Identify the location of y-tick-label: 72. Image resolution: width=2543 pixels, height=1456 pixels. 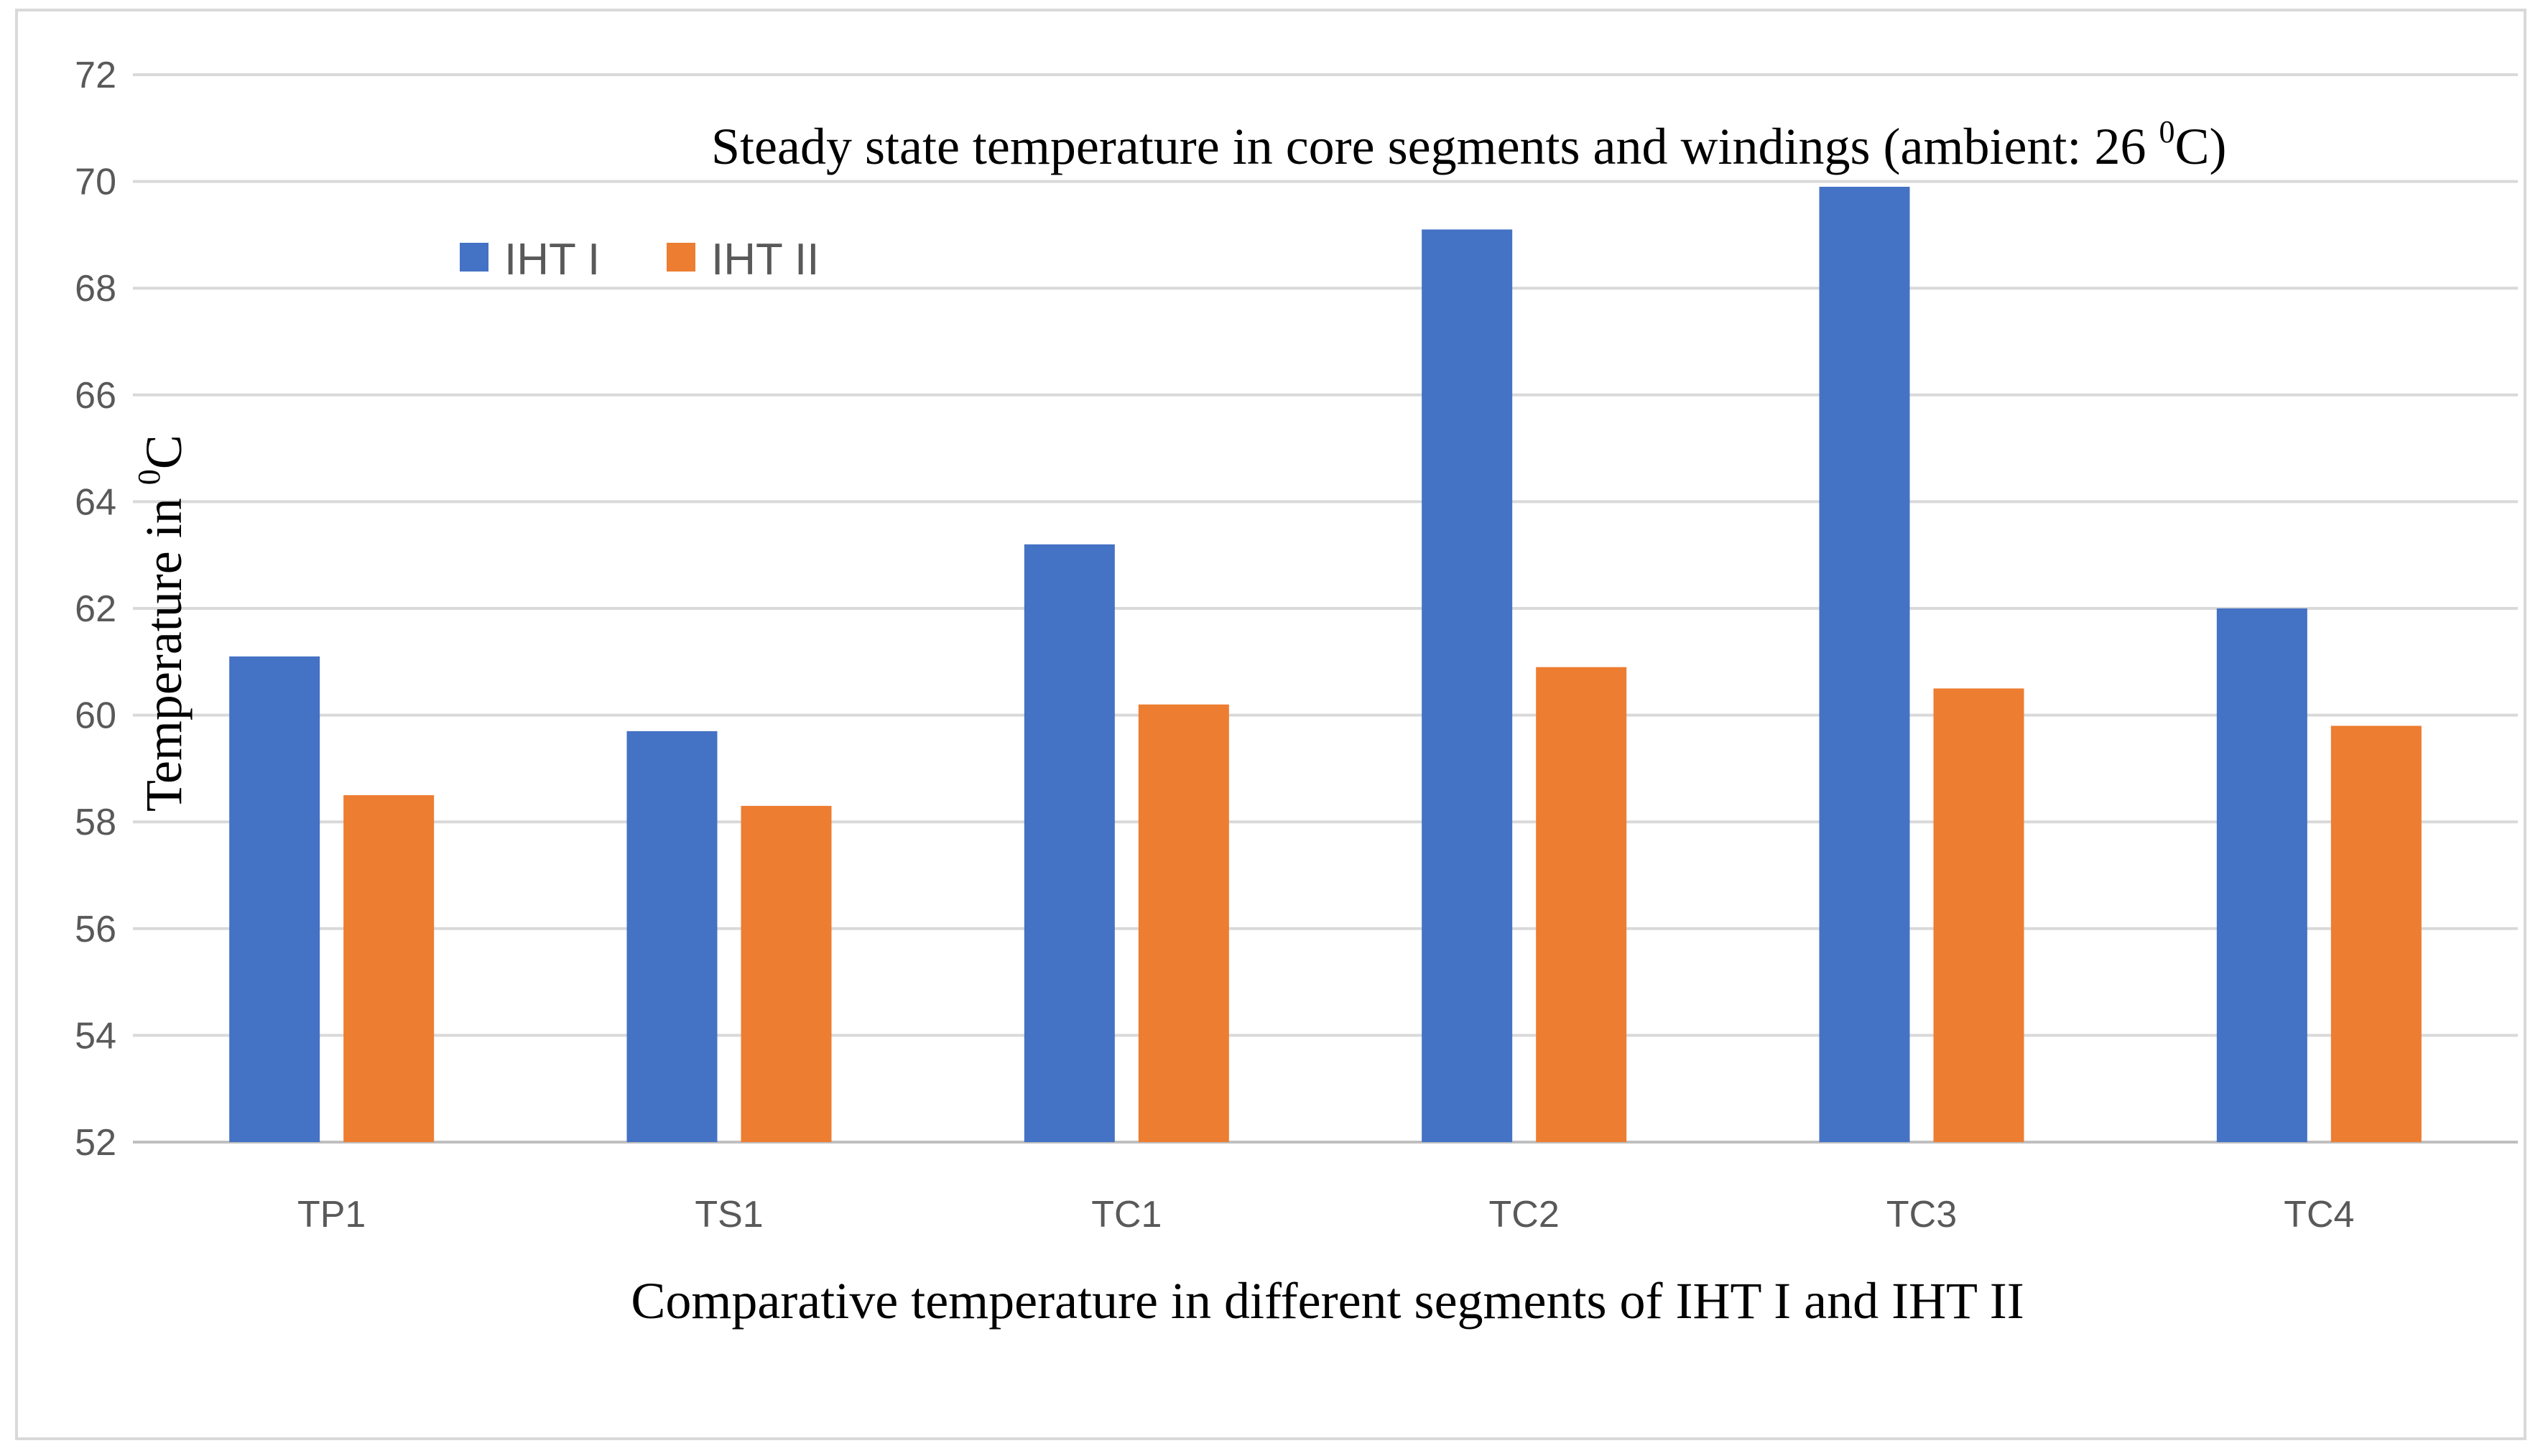
(95, 75).